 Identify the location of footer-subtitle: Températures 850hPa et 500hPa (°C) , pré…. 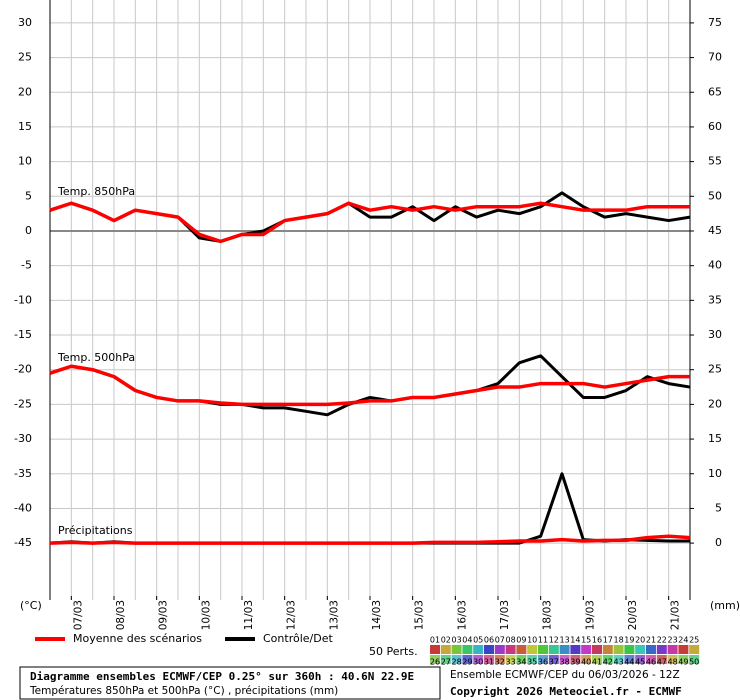
(183, 691).